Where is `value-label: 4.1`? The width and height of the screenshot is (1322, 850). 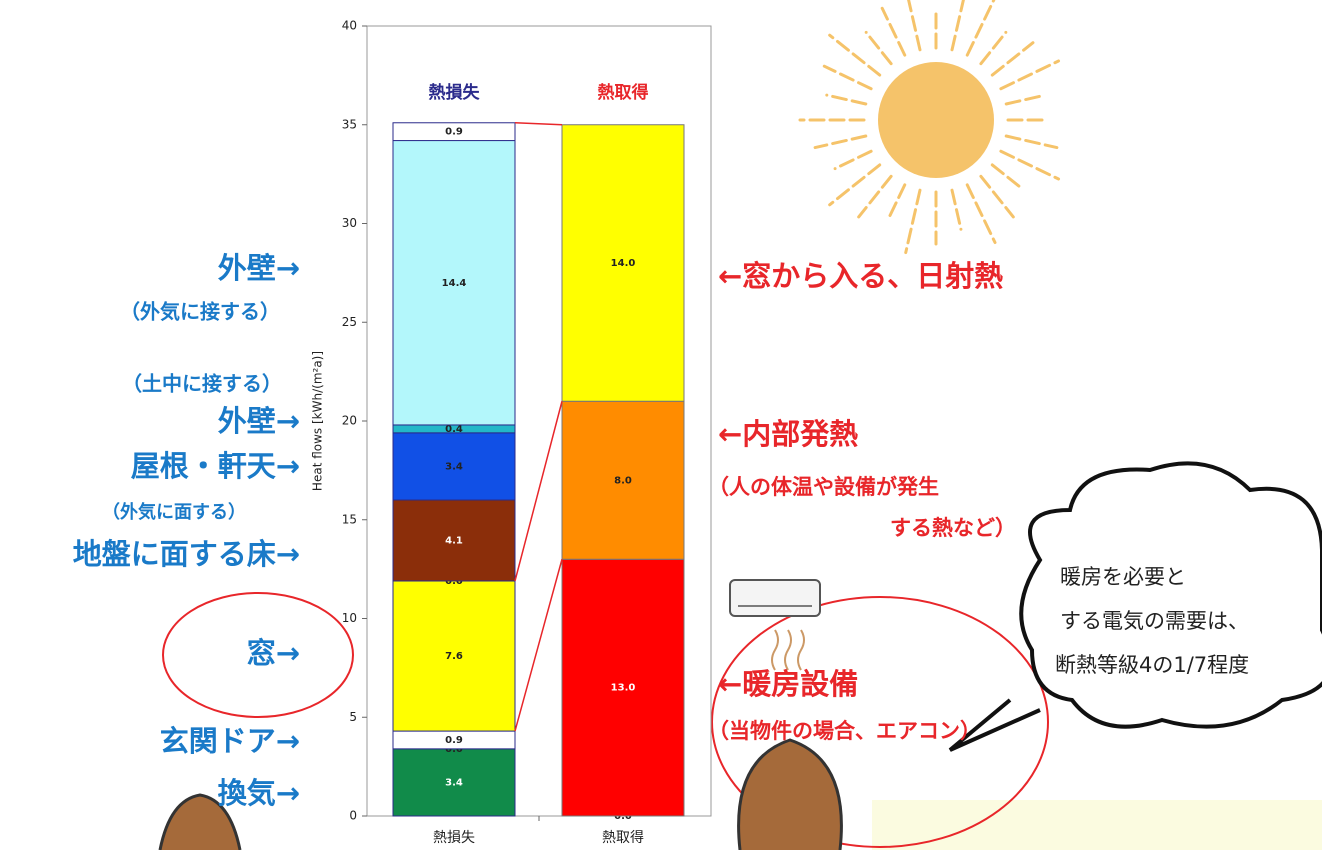
value-label: 4.1 is located at coordinates (454, 540).